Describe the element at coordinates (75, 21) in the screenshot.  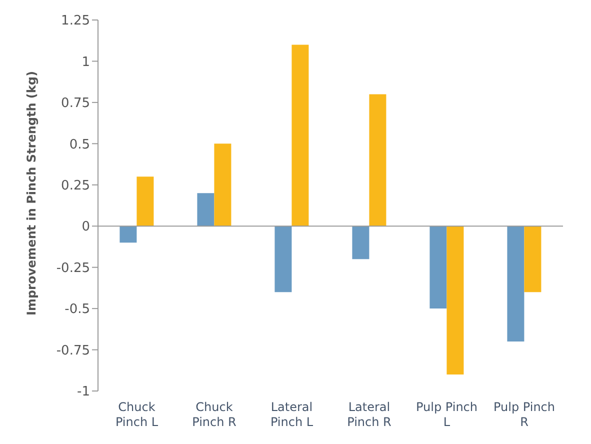
I see `y-tick-label: 1.25` at that location.